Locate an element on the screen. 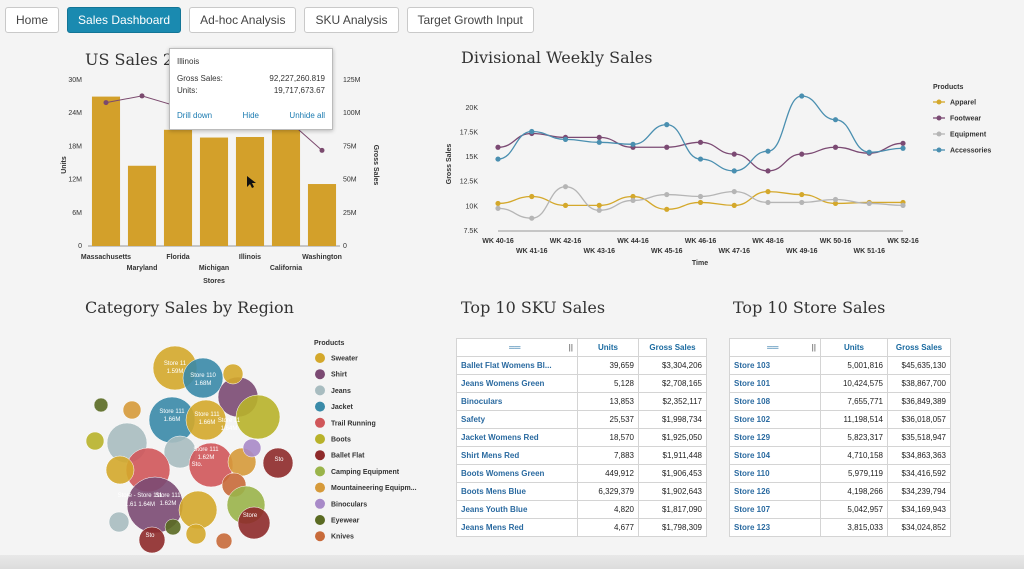  store-cell-name: Store 103 is located at coordinates (775, 365).